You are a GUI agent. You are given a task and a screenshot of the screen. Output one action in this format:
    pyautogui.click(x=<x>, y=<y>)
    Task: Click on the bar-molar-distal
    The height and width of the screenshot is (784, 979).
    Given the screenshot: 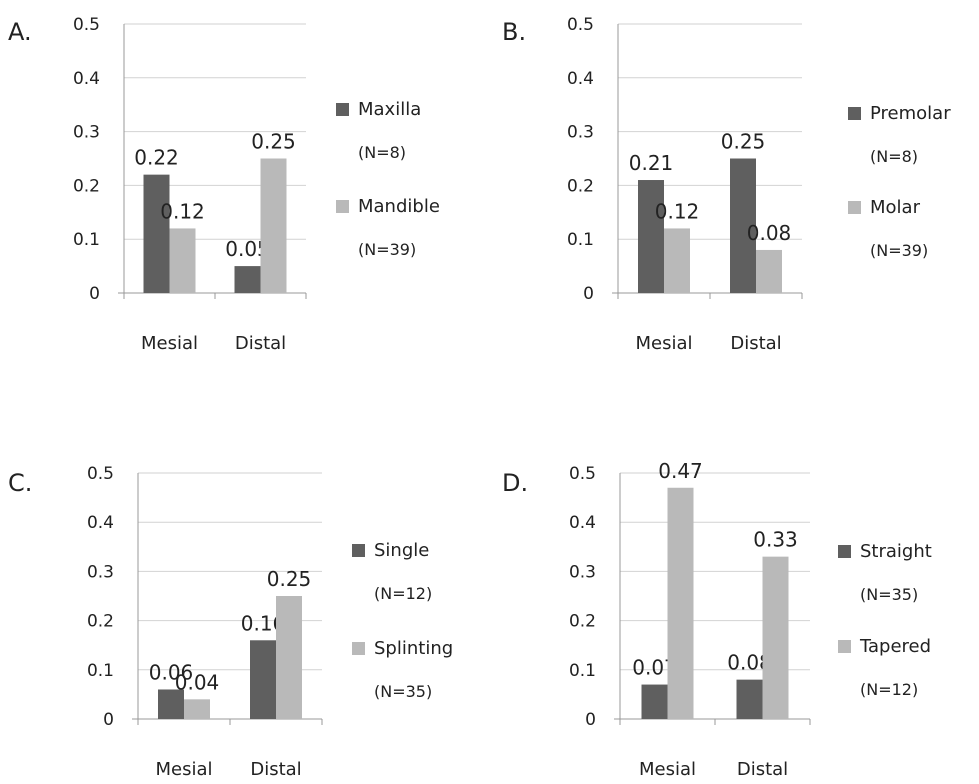 What is the action you would take?
    pyautogui.click(x=769, y=271)
    